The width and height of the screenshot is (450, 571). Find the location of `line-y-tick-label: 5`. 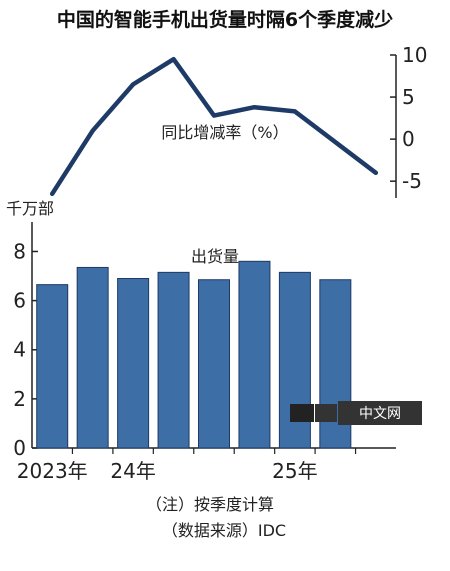

line-y-tick-label: 5 is located at coordinates (408, 97).